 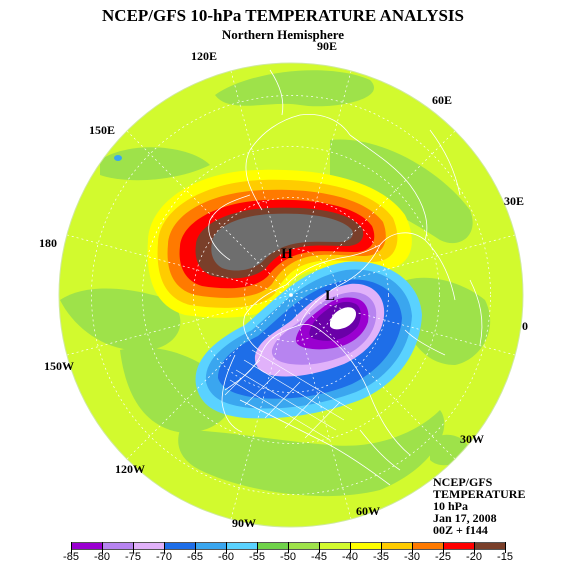 I want to click on cold-spot, so click(x=118, y=158).